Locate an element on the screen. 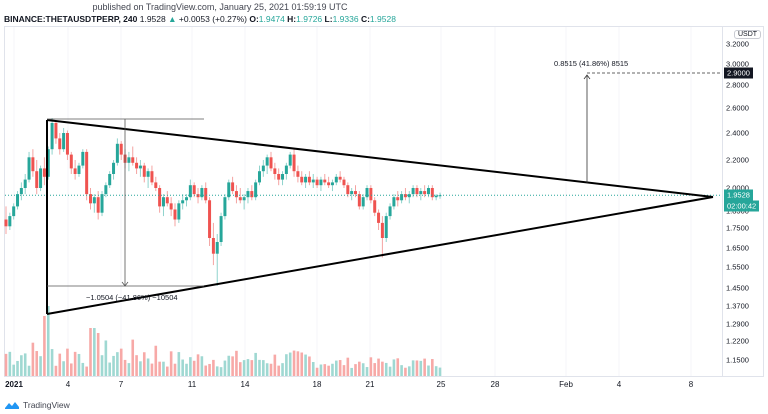 The width and height of the screenshot is (768, 414). price-change: +0.0053 (+0.27%) is located at coordinates (212, 19).